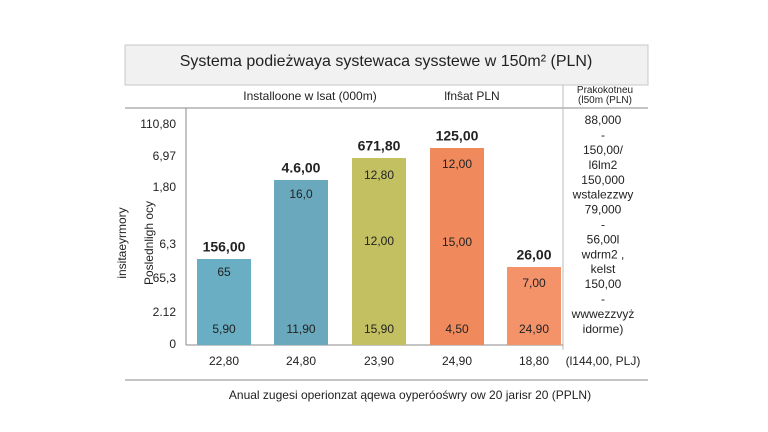  I want to click on bar-inner-label: 15,00, so click(457, 242).